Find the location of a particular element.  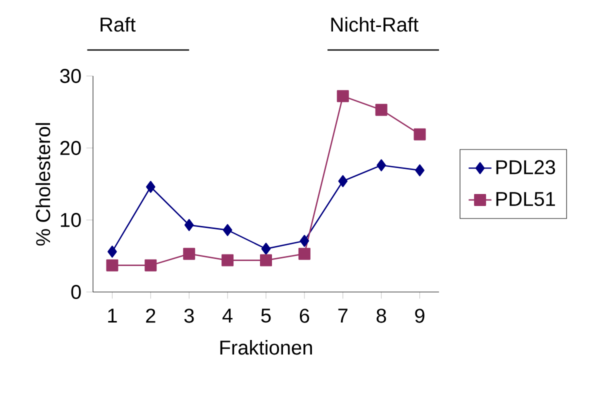

x-tick-label: 4 is located at coordinates (227, 315).